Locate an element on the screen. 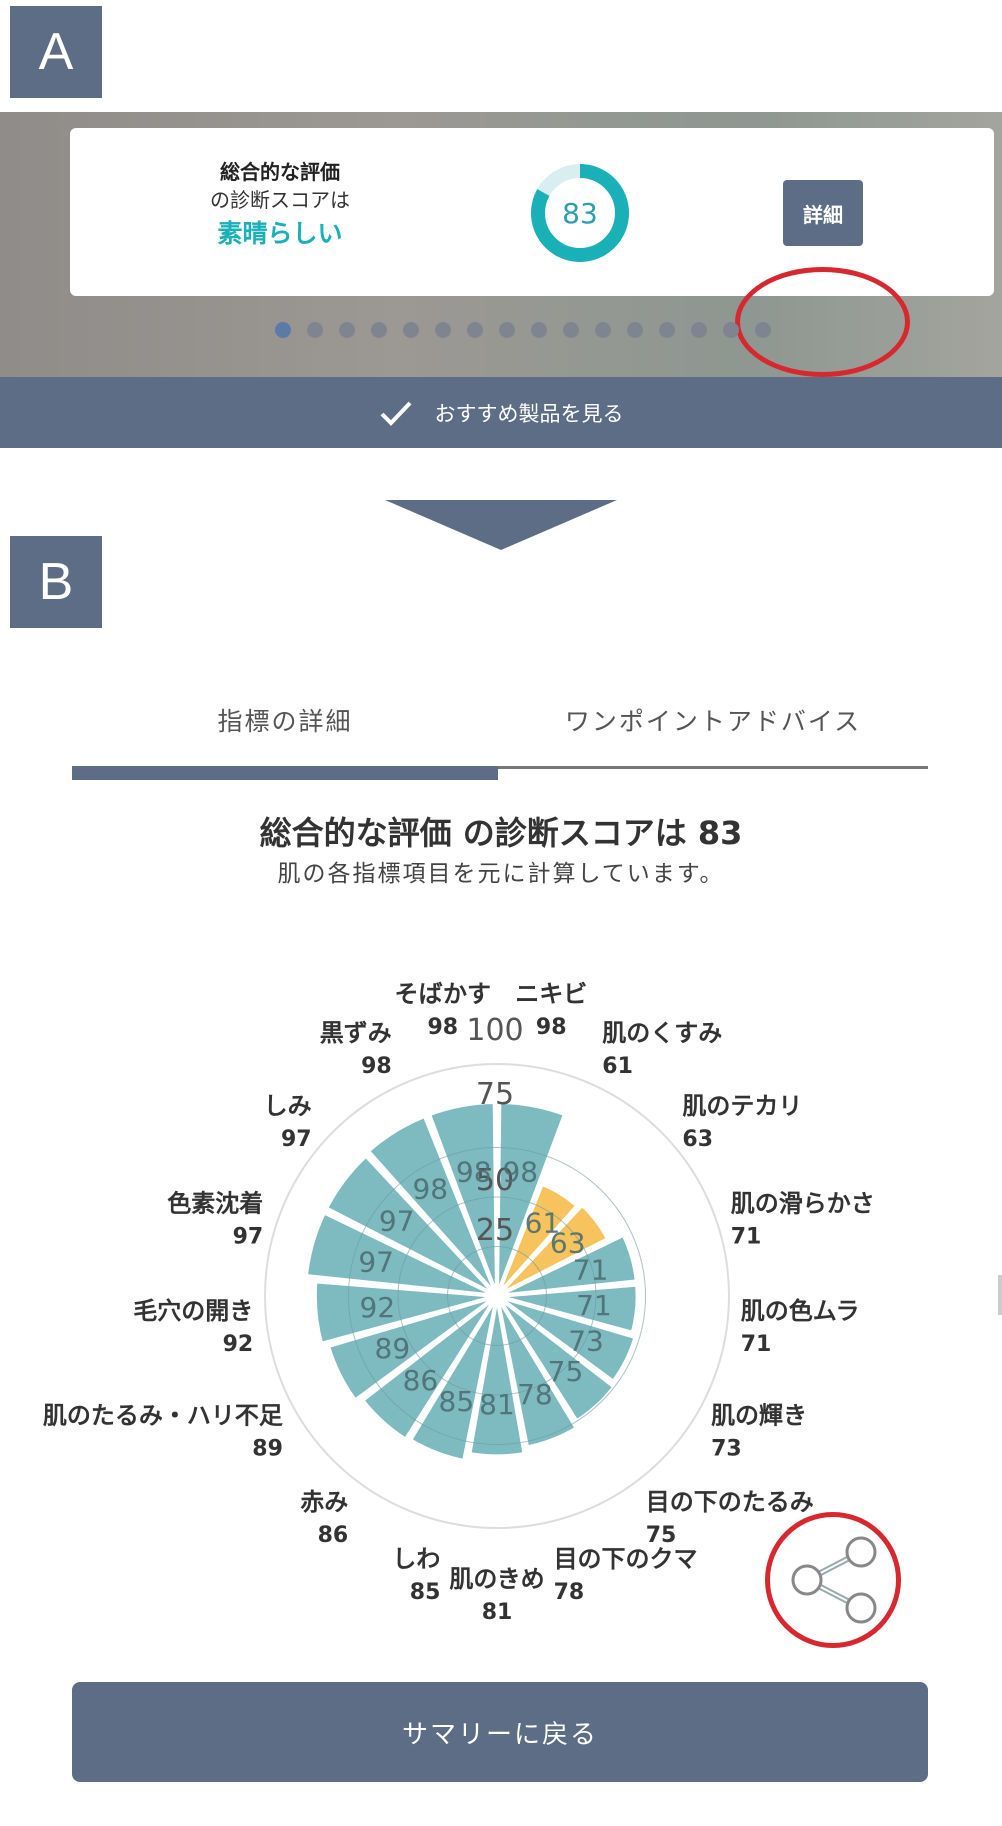 The height and width of the screenshot is (1826, 1002). chart-category-label: 肌のたるみ・ハリ不足 is located at coordinates (163, 1415).